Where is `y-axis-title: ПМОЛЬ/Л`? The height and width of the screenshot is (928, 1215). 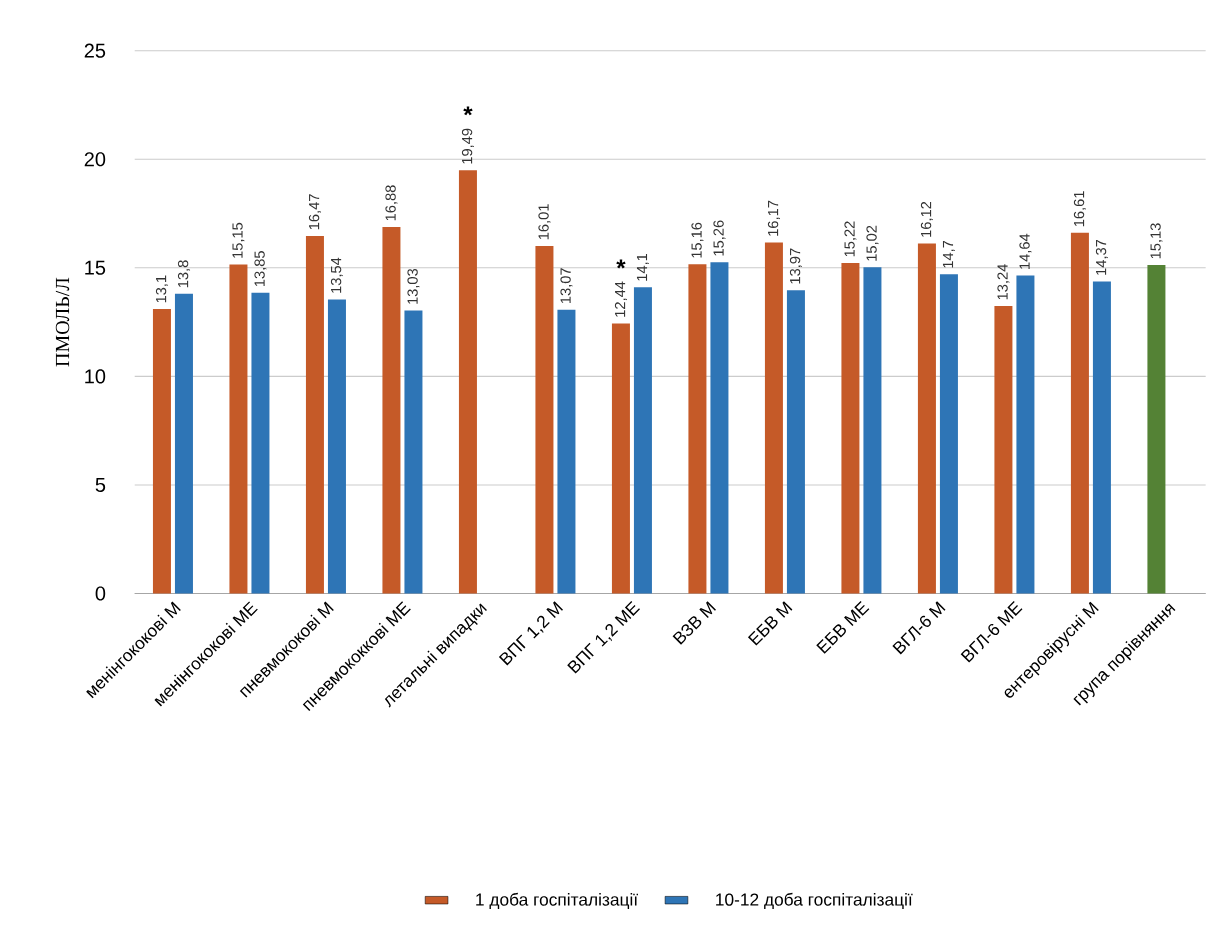 y-axis-title: ПМОЛЬ/Л is located at coordinates (62, 322).